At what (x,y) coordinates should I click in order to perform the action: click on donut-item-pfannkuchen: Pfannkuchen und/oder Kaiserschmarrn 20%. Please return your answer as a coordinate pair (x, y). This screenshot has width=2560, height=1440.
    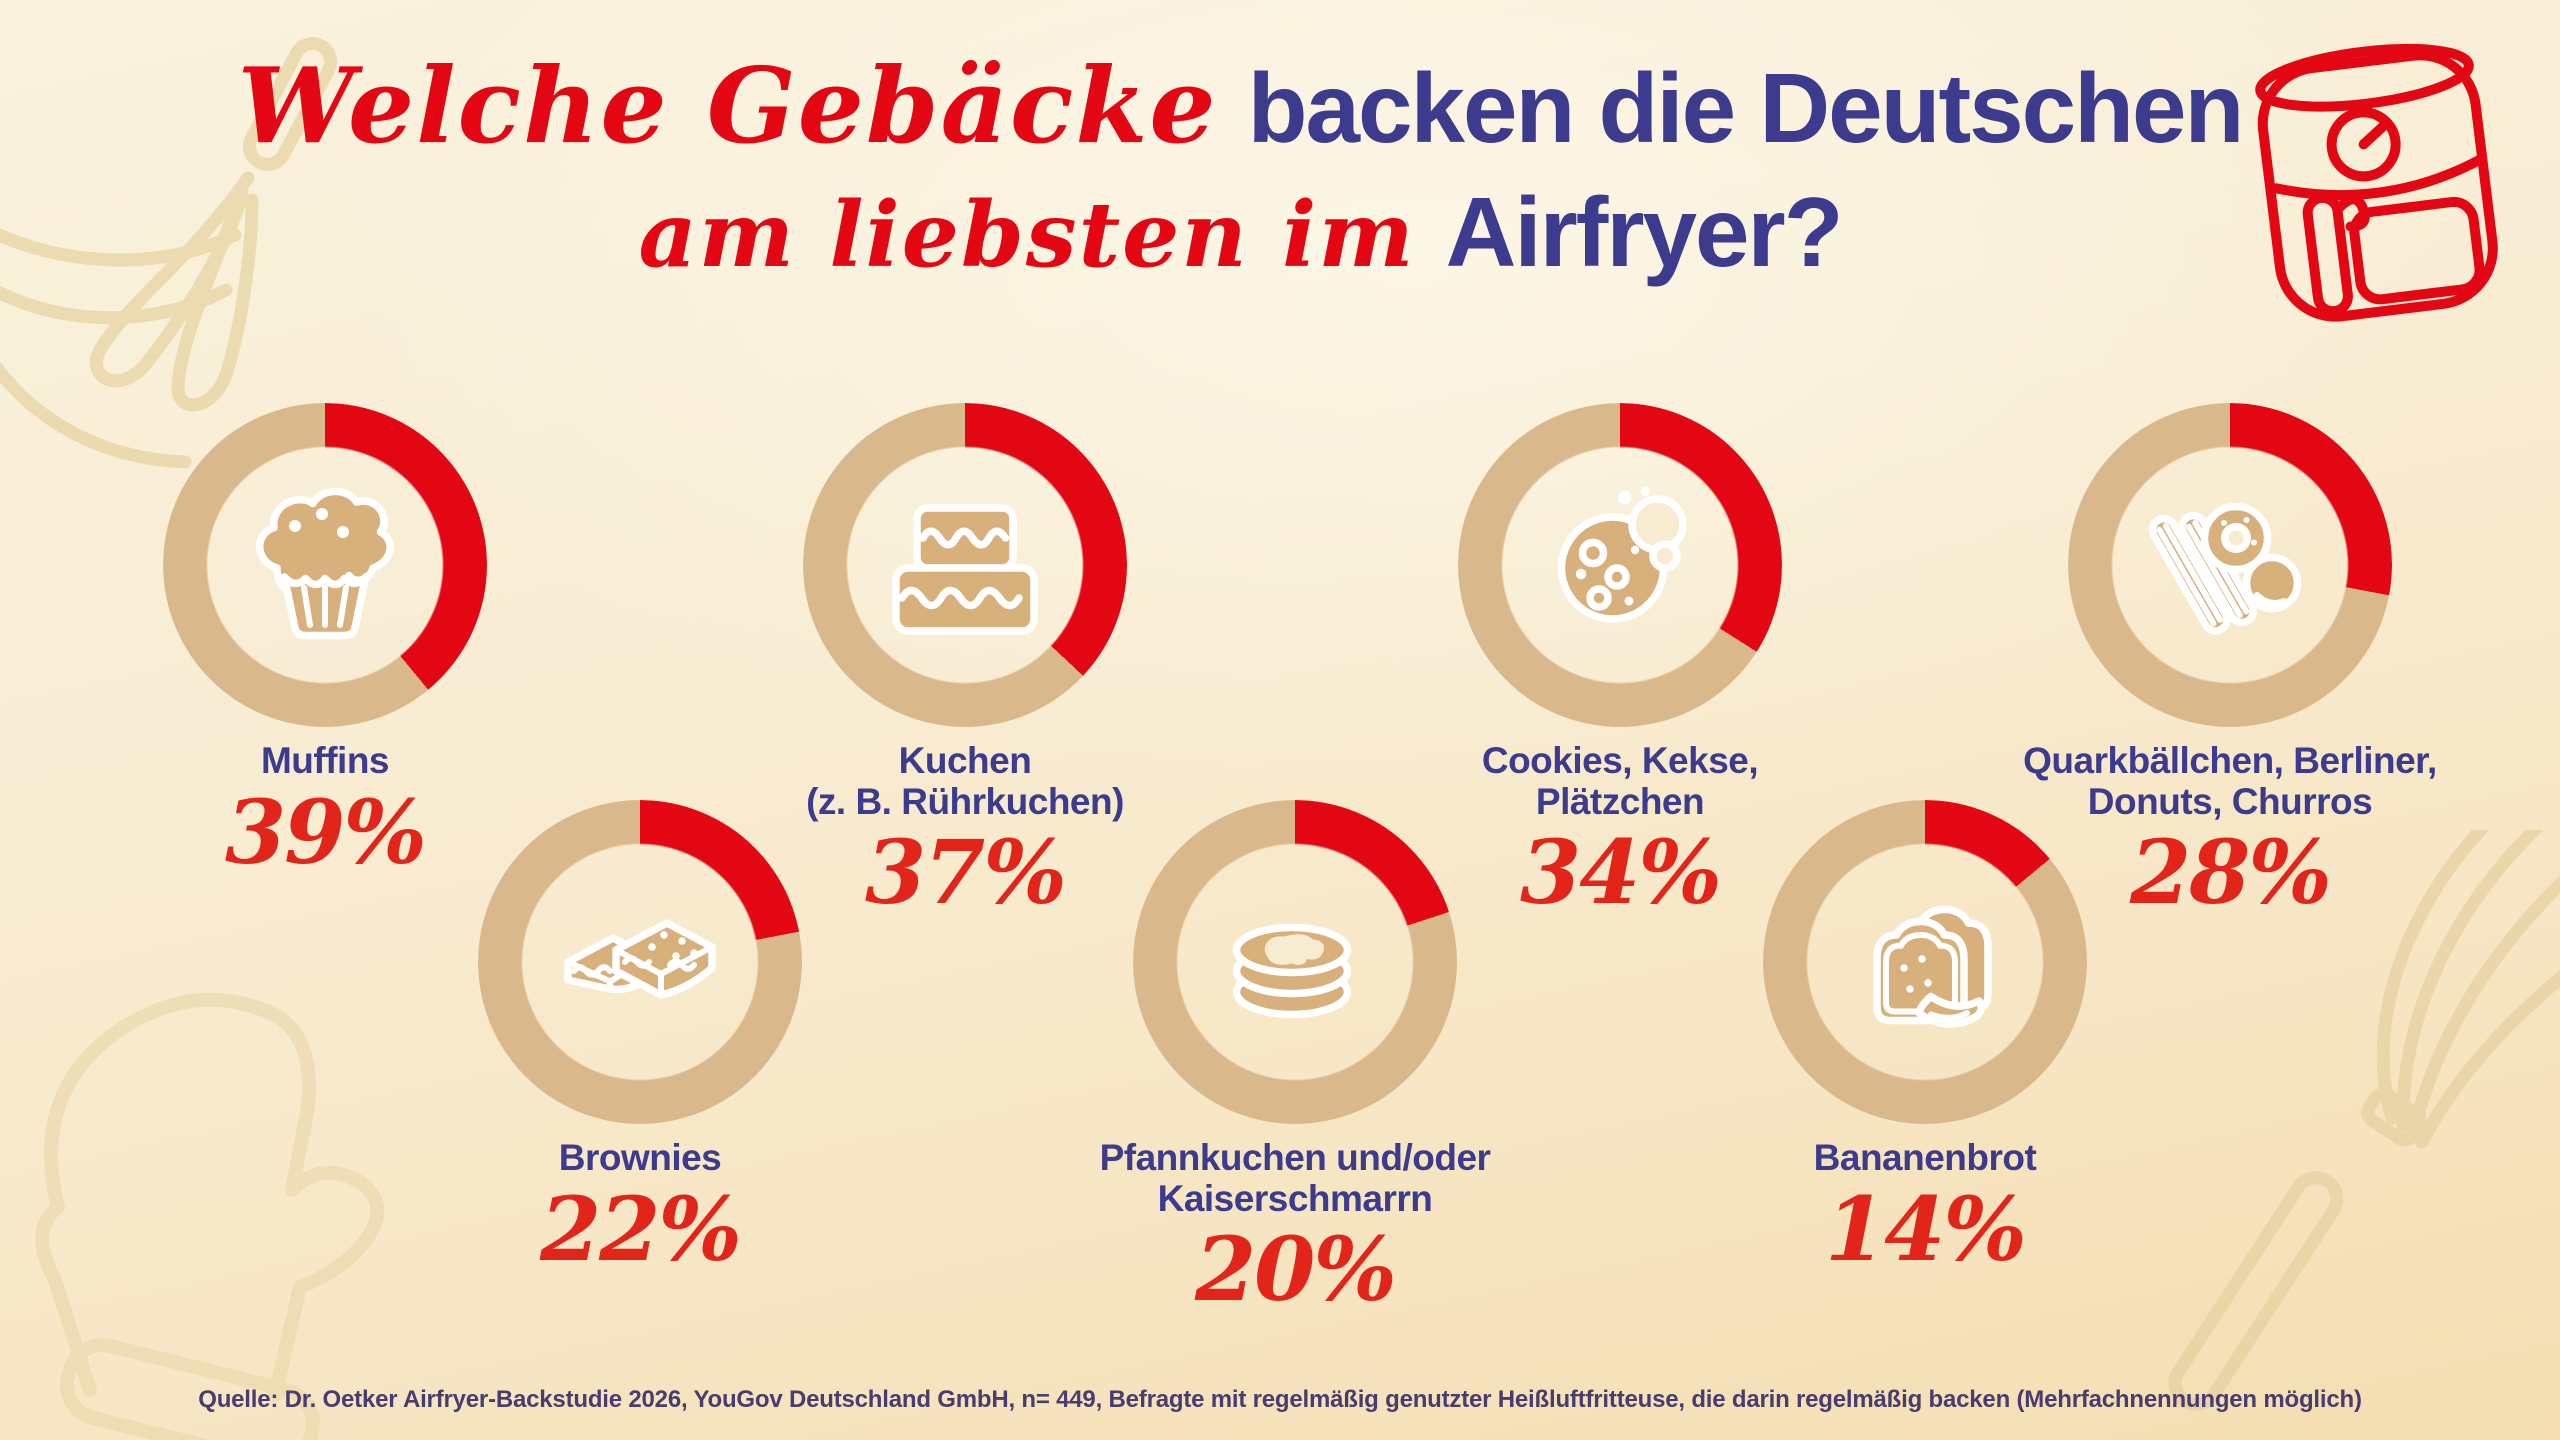
    Looking at the image, I should click on (1295, 1056).